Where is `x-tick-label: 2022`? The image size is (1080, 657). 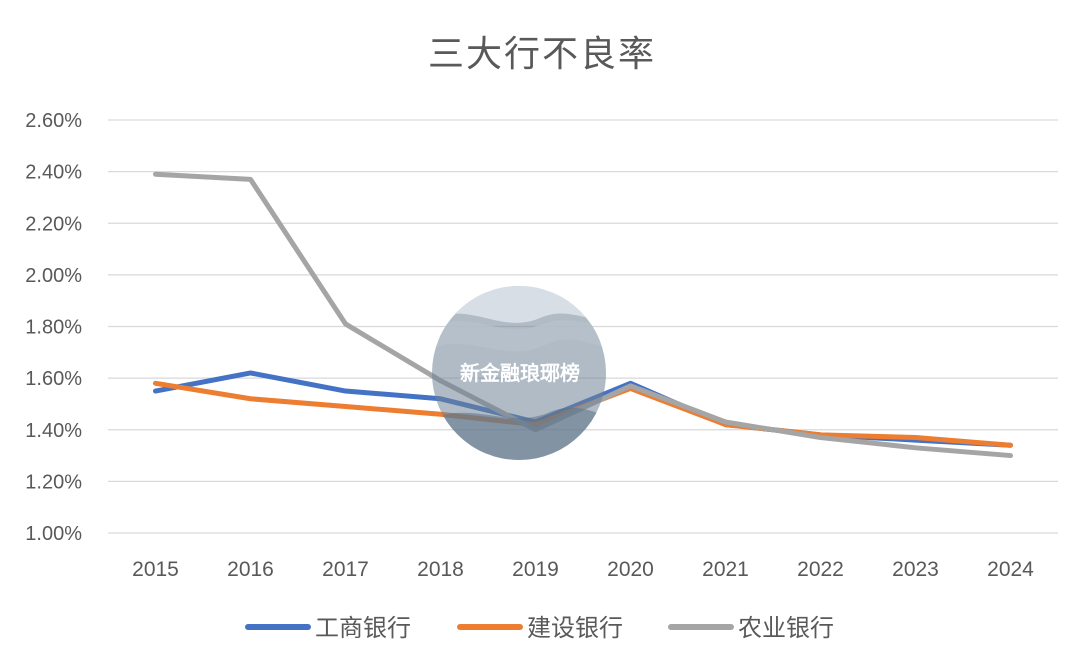 x-tick-label: 2022 is located at coordinates (820, 569).